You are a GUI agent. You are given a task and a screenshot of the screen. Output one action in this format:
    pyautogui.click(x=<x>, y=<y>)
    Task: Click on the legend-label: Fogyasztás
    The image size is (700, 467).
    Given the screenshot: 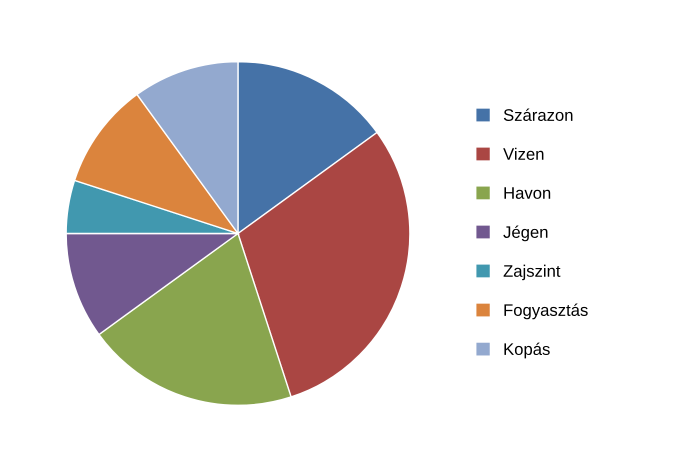 What is the action you would take?
    pyautogui.click(x=546, y=312)
    